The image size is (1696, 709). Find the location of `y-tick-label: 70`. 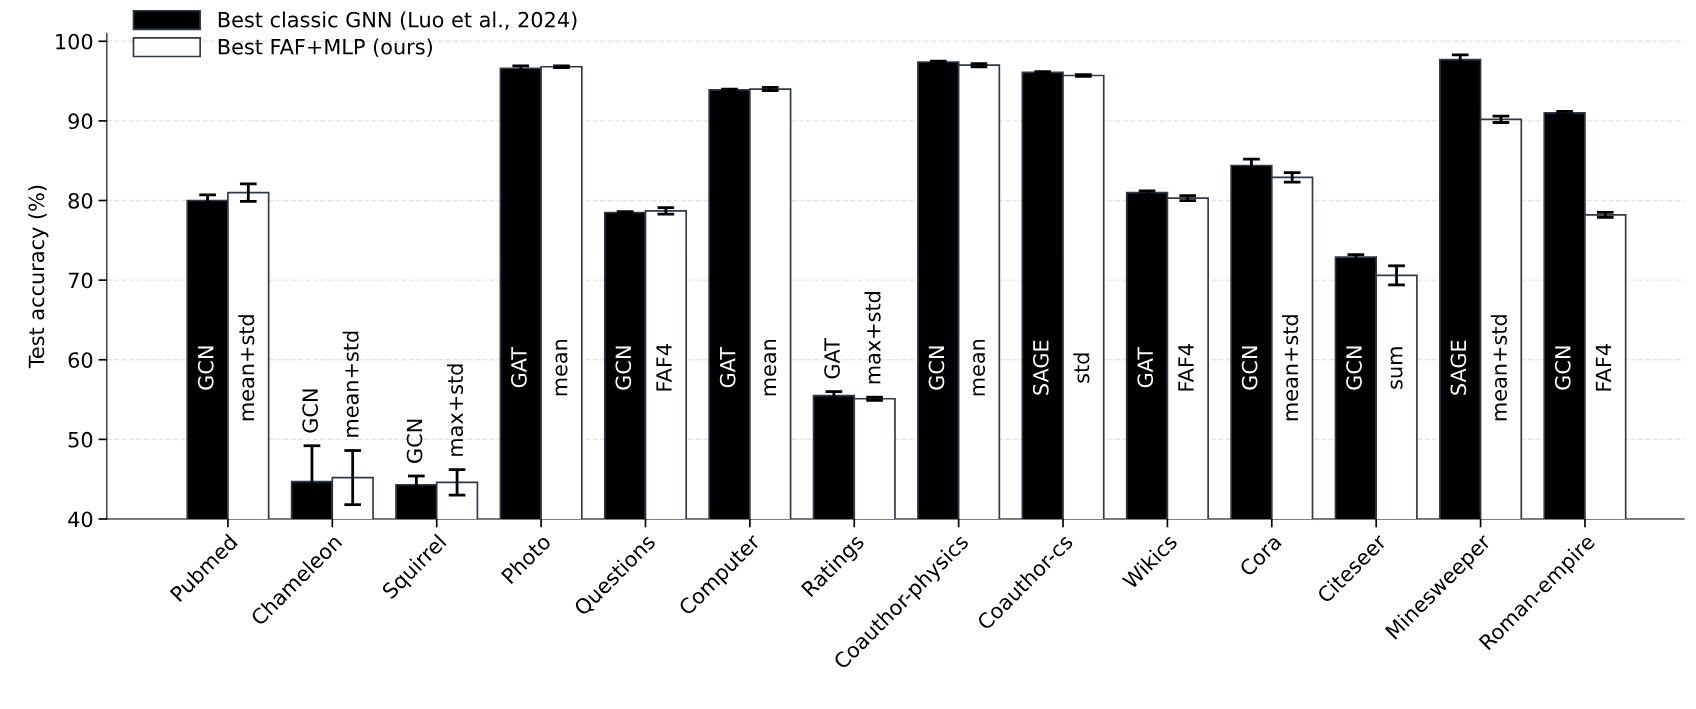

y-tick-label: 70 is located at coordinates (80, 280).